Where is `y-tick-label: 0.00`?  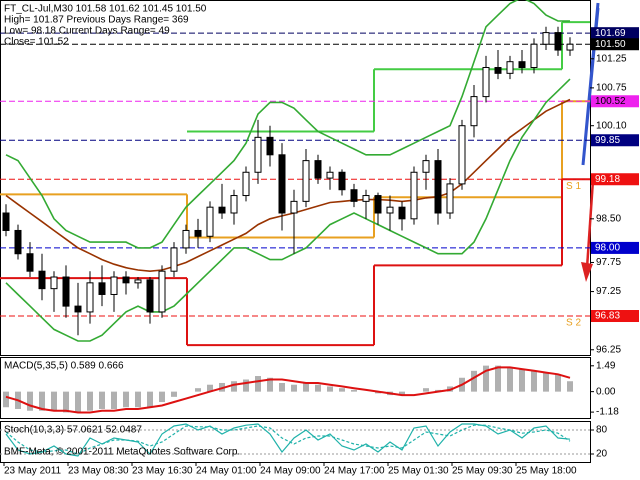
y-tick-label: 0.00 is located at coordinates (606, 391).